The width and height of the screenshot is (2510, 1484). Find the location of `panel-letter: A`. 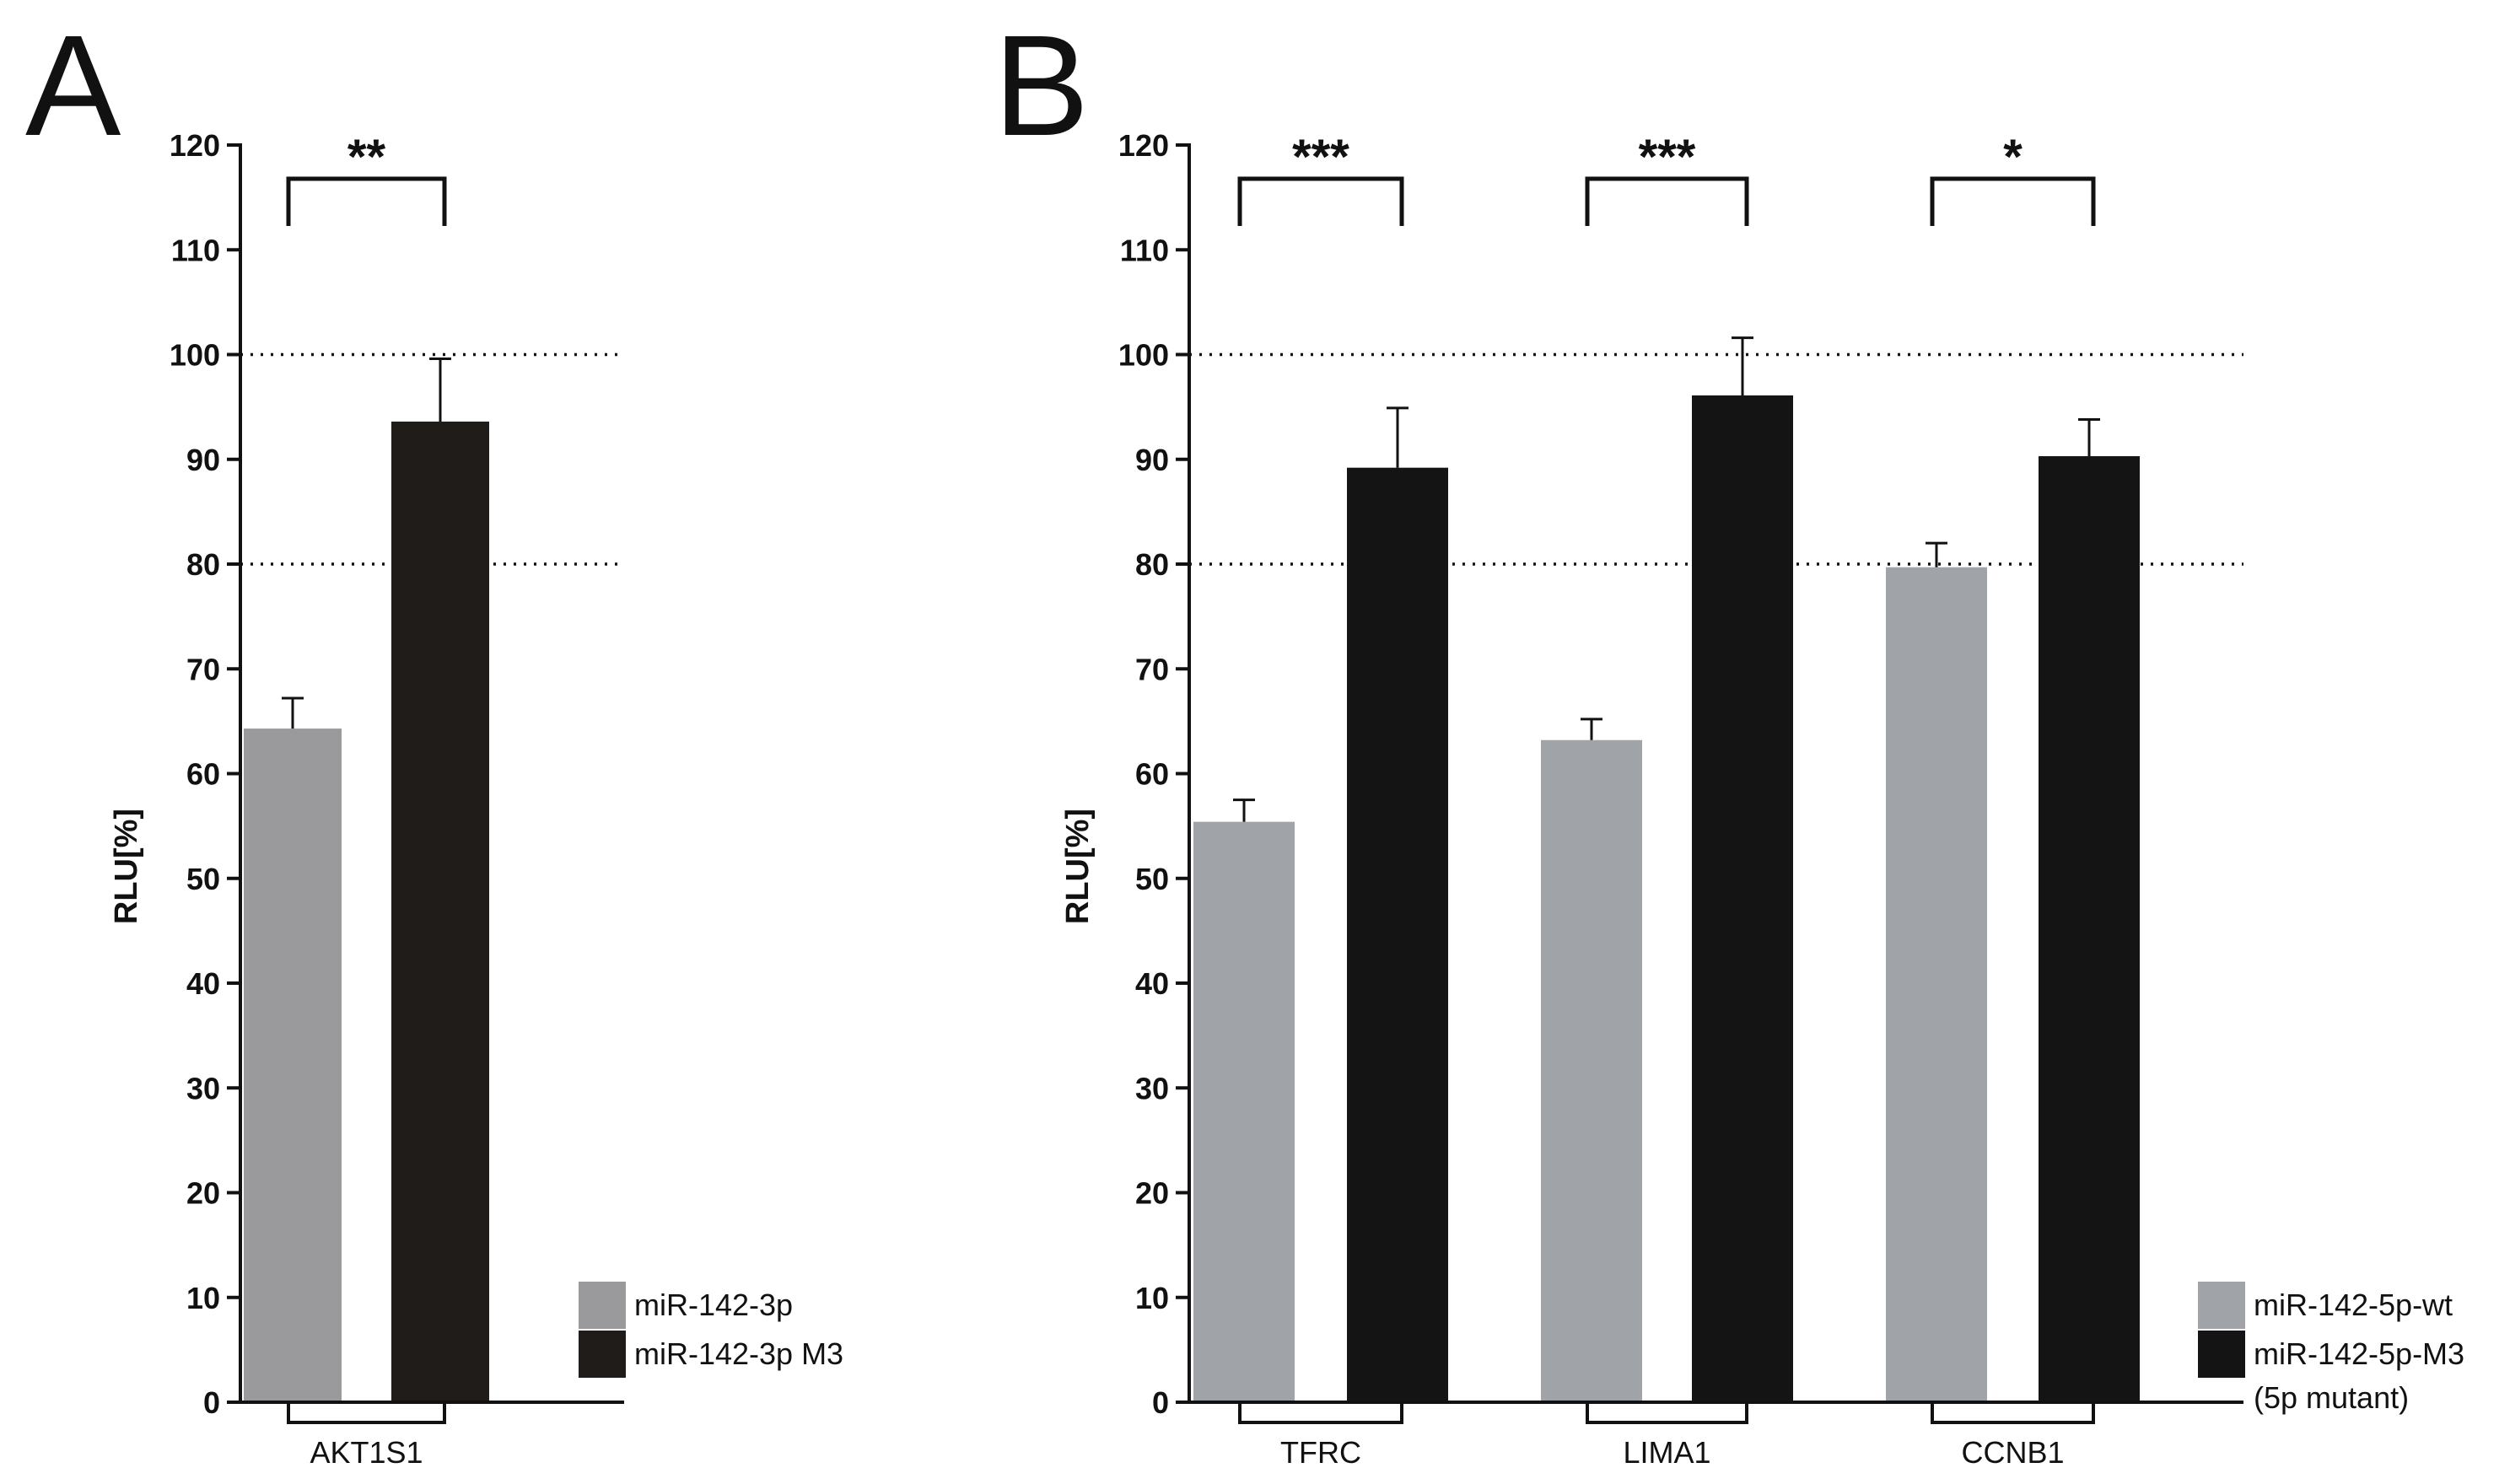

panel-letter: A is located at coordinates (73, 86).